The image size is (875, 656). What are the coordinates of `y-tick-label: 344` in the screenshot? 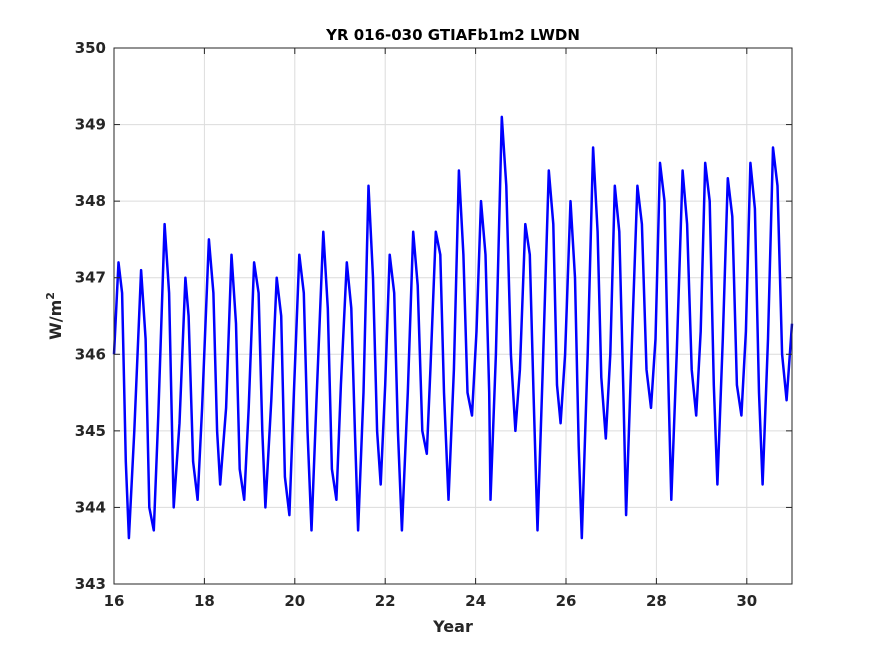 It's located at (90, 507).